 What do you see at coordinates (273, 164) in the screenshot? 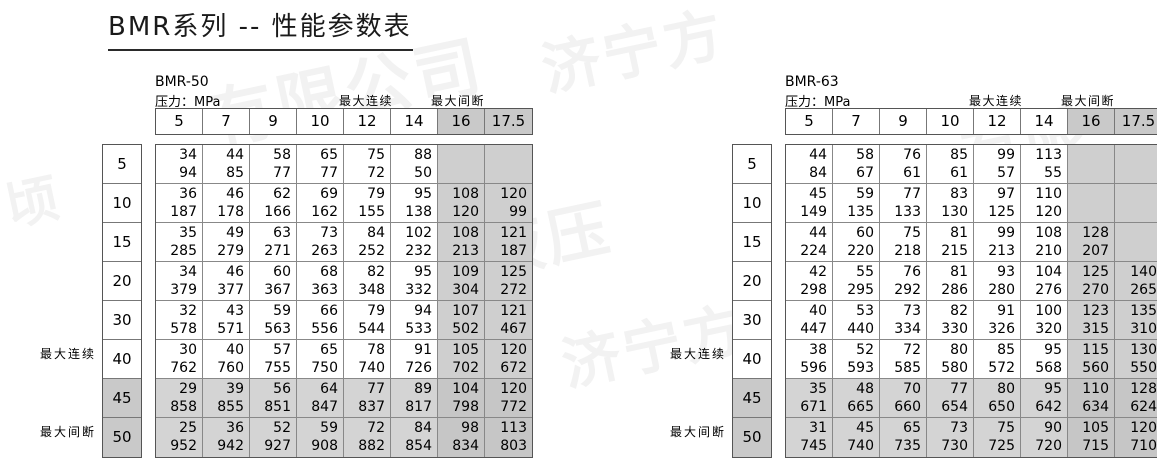
I see `data-cell: 58 77` at bounding box center [273, 164].